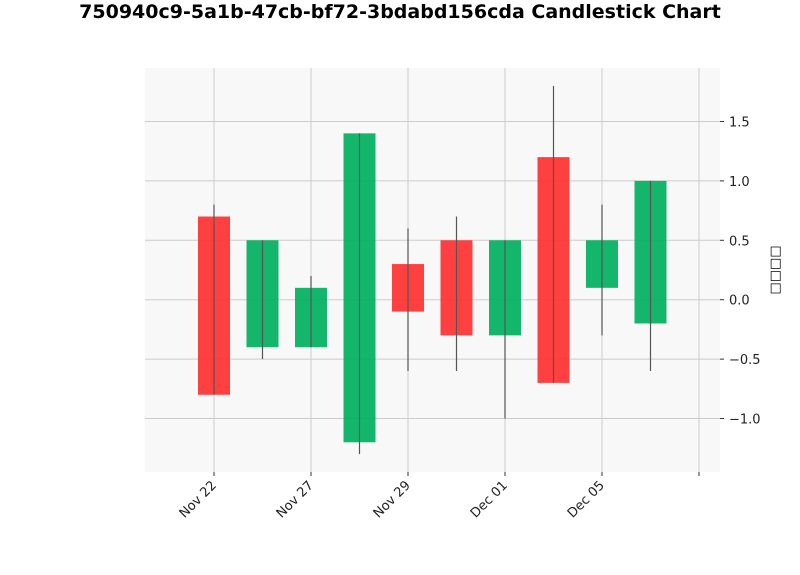 Image resolution: width=800 pixels, height=575 pixels. What do you see at coordinates (775, 269) in the screenshot?
I see `y-axis-label: □□□□` at bounding box center [775, 269].